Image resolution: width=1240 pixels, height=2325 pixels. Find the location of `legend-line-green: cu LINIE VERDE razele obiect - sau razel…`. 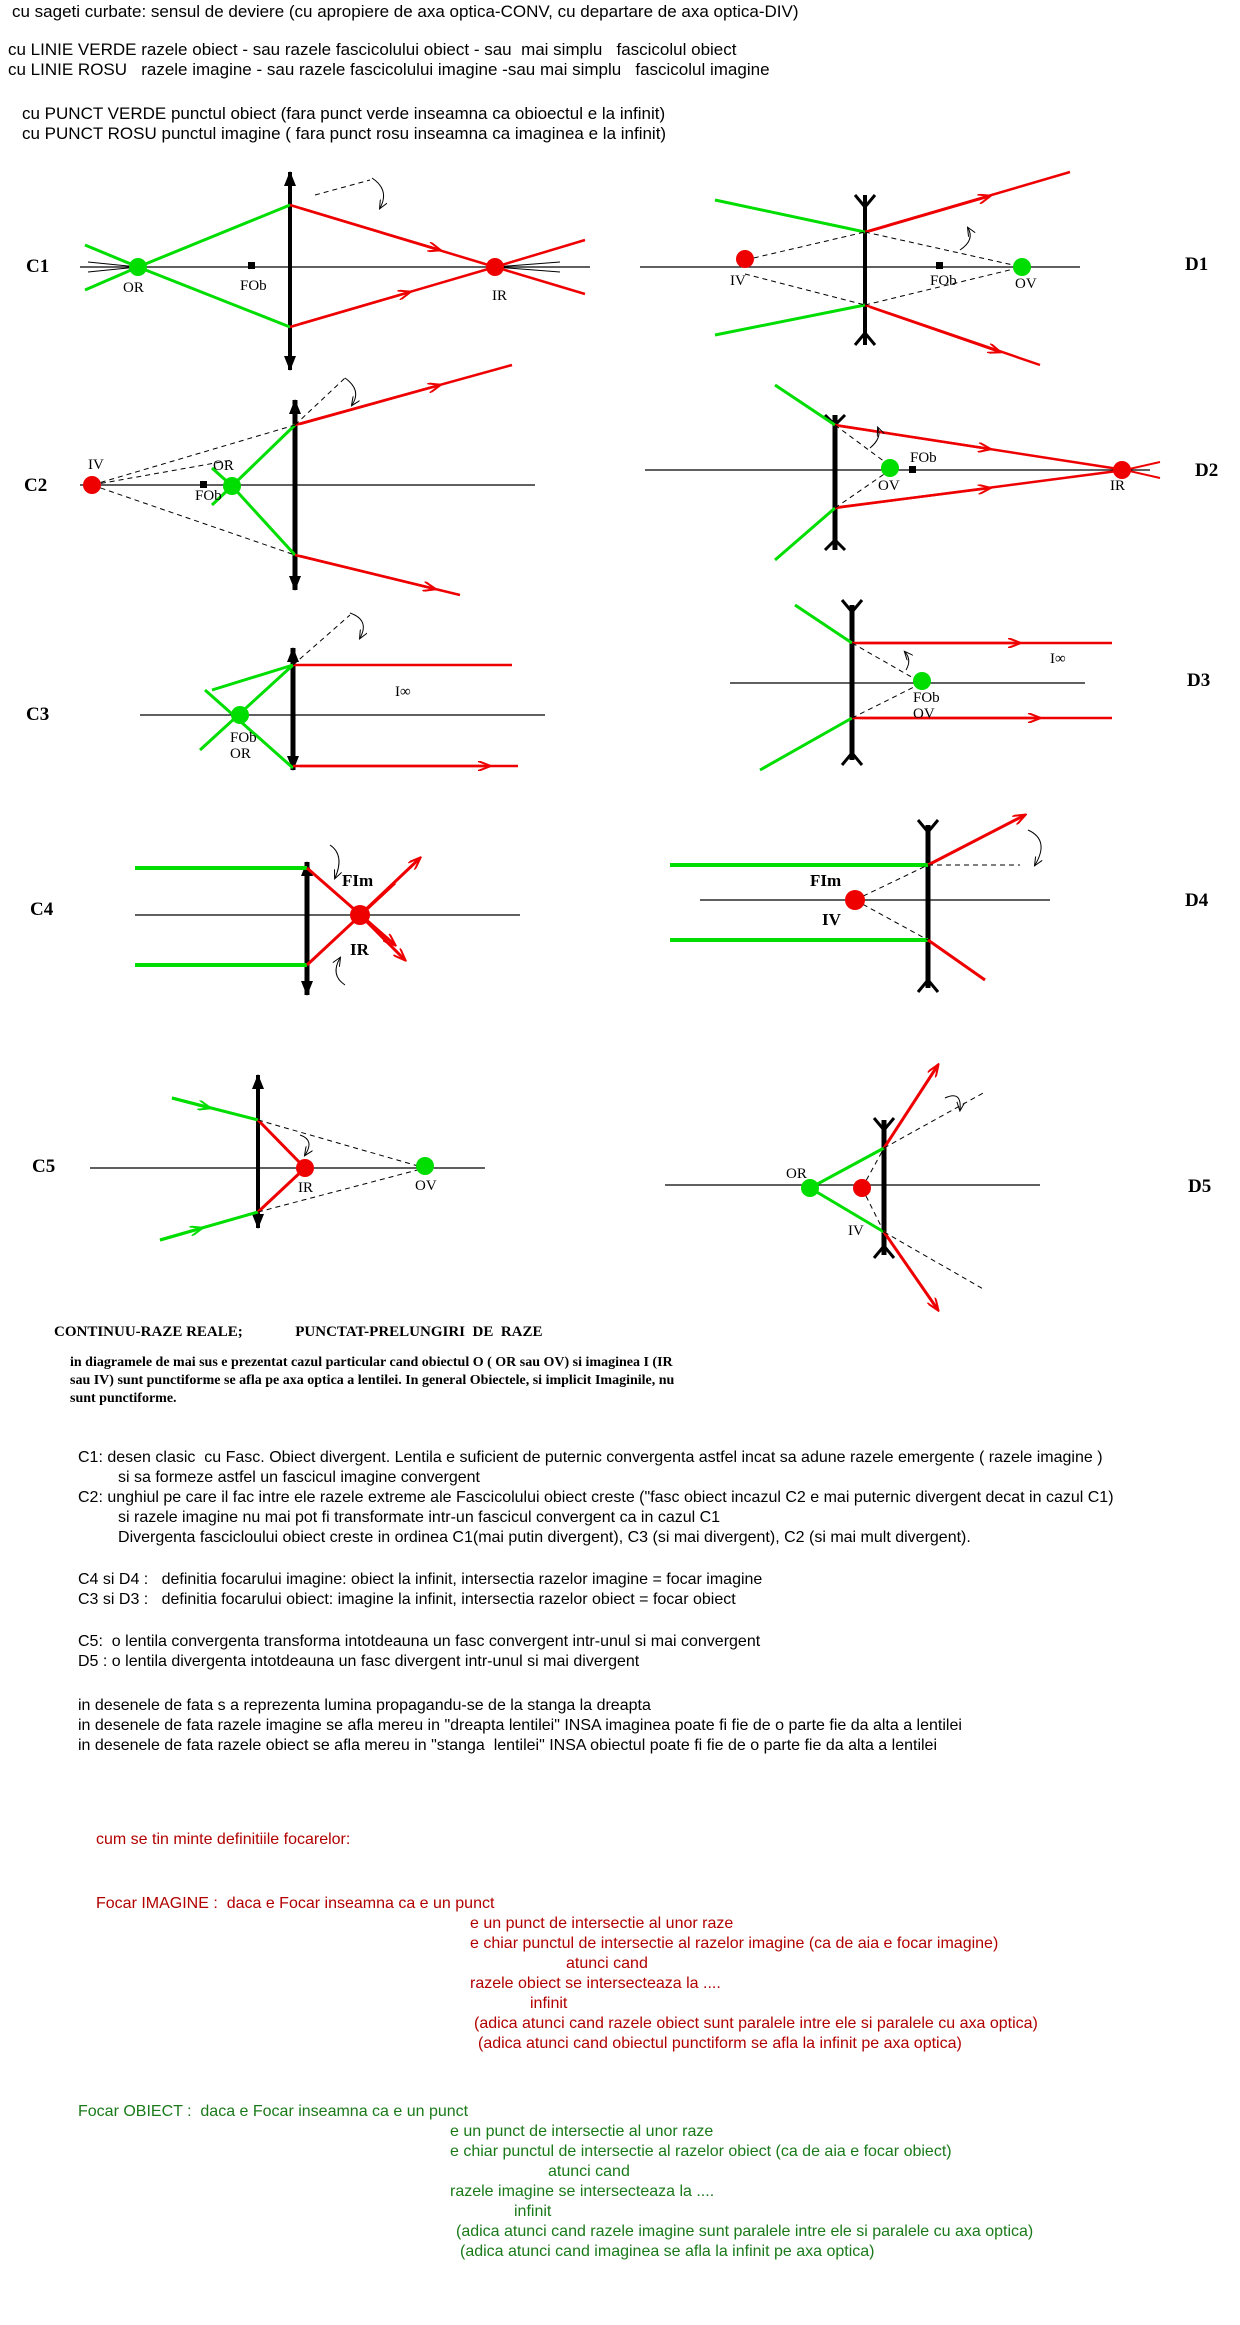

legend-line-green: cu LINIE VERDE razele obiect - sau razel… is located at coordinates (372, 49).